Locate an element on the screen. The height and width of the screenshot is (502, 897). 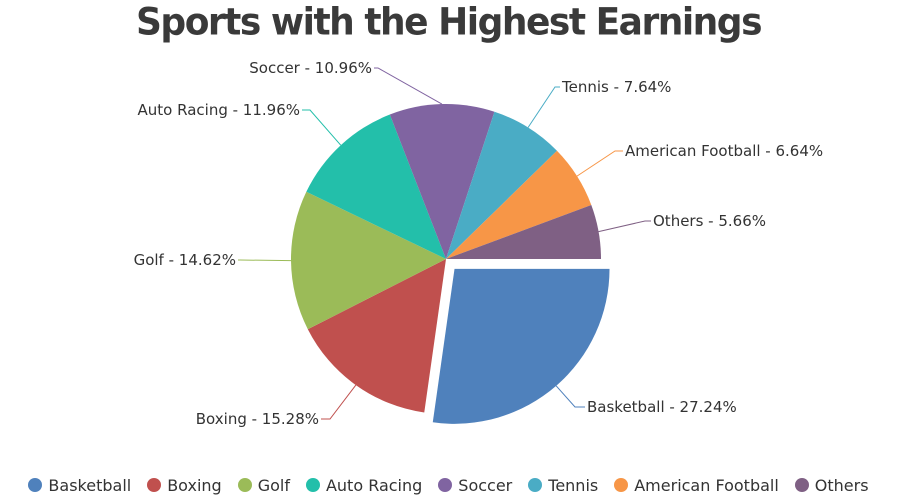
legend-item-others: Others is located at coordinates (831, 485).